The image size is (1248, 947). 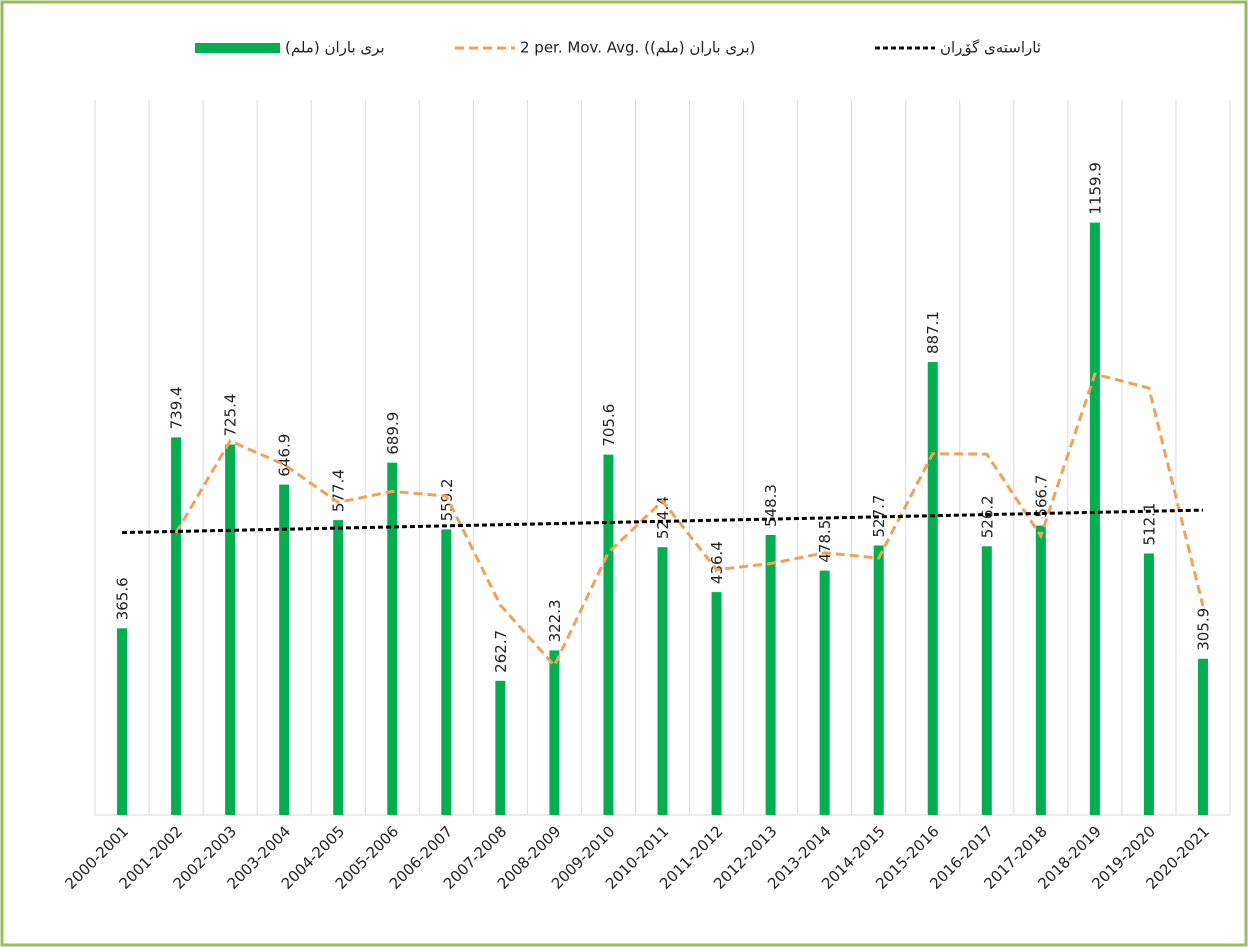 I want to click on data-label: 512.1, so click(x=1149, y=524).